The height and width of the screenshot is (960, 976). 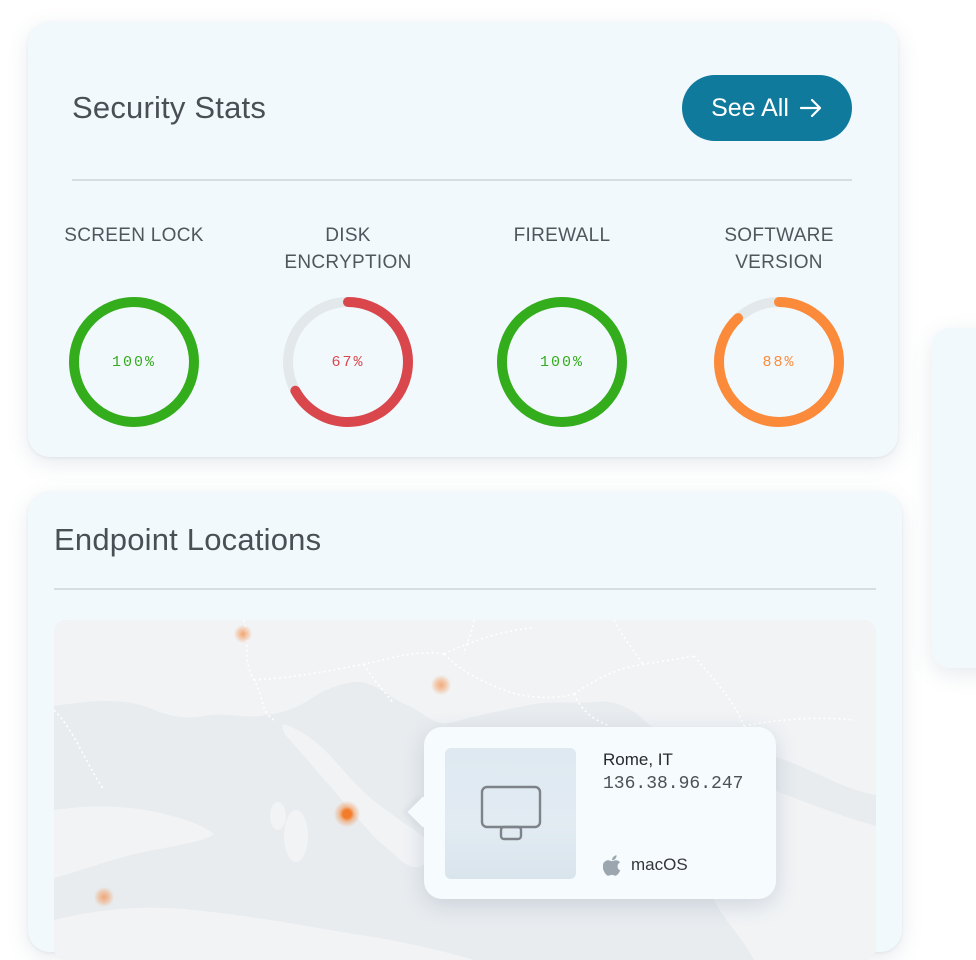 I want to click on popup-ip-address: 136.38.96.247, so click(x=673, y=784).